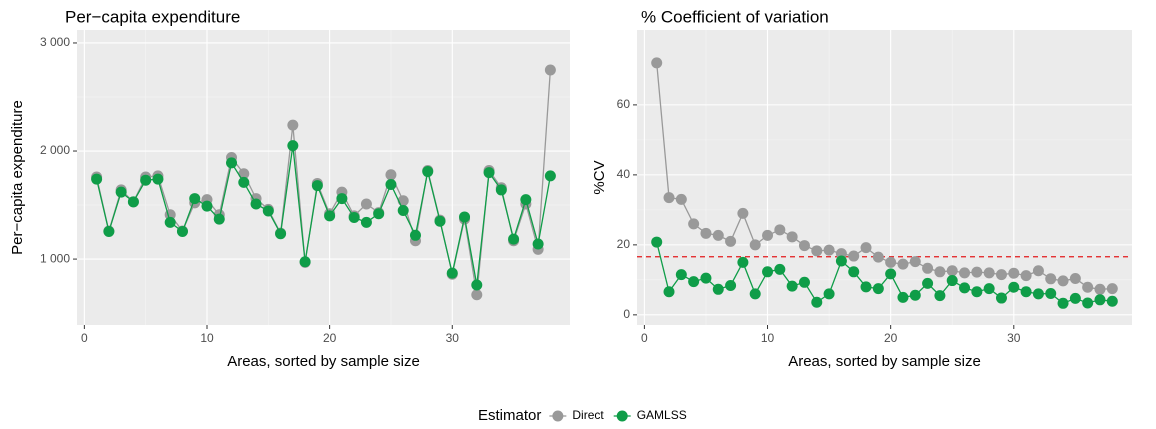  I want to click on legend-title: Estimator, so click(509, 415).